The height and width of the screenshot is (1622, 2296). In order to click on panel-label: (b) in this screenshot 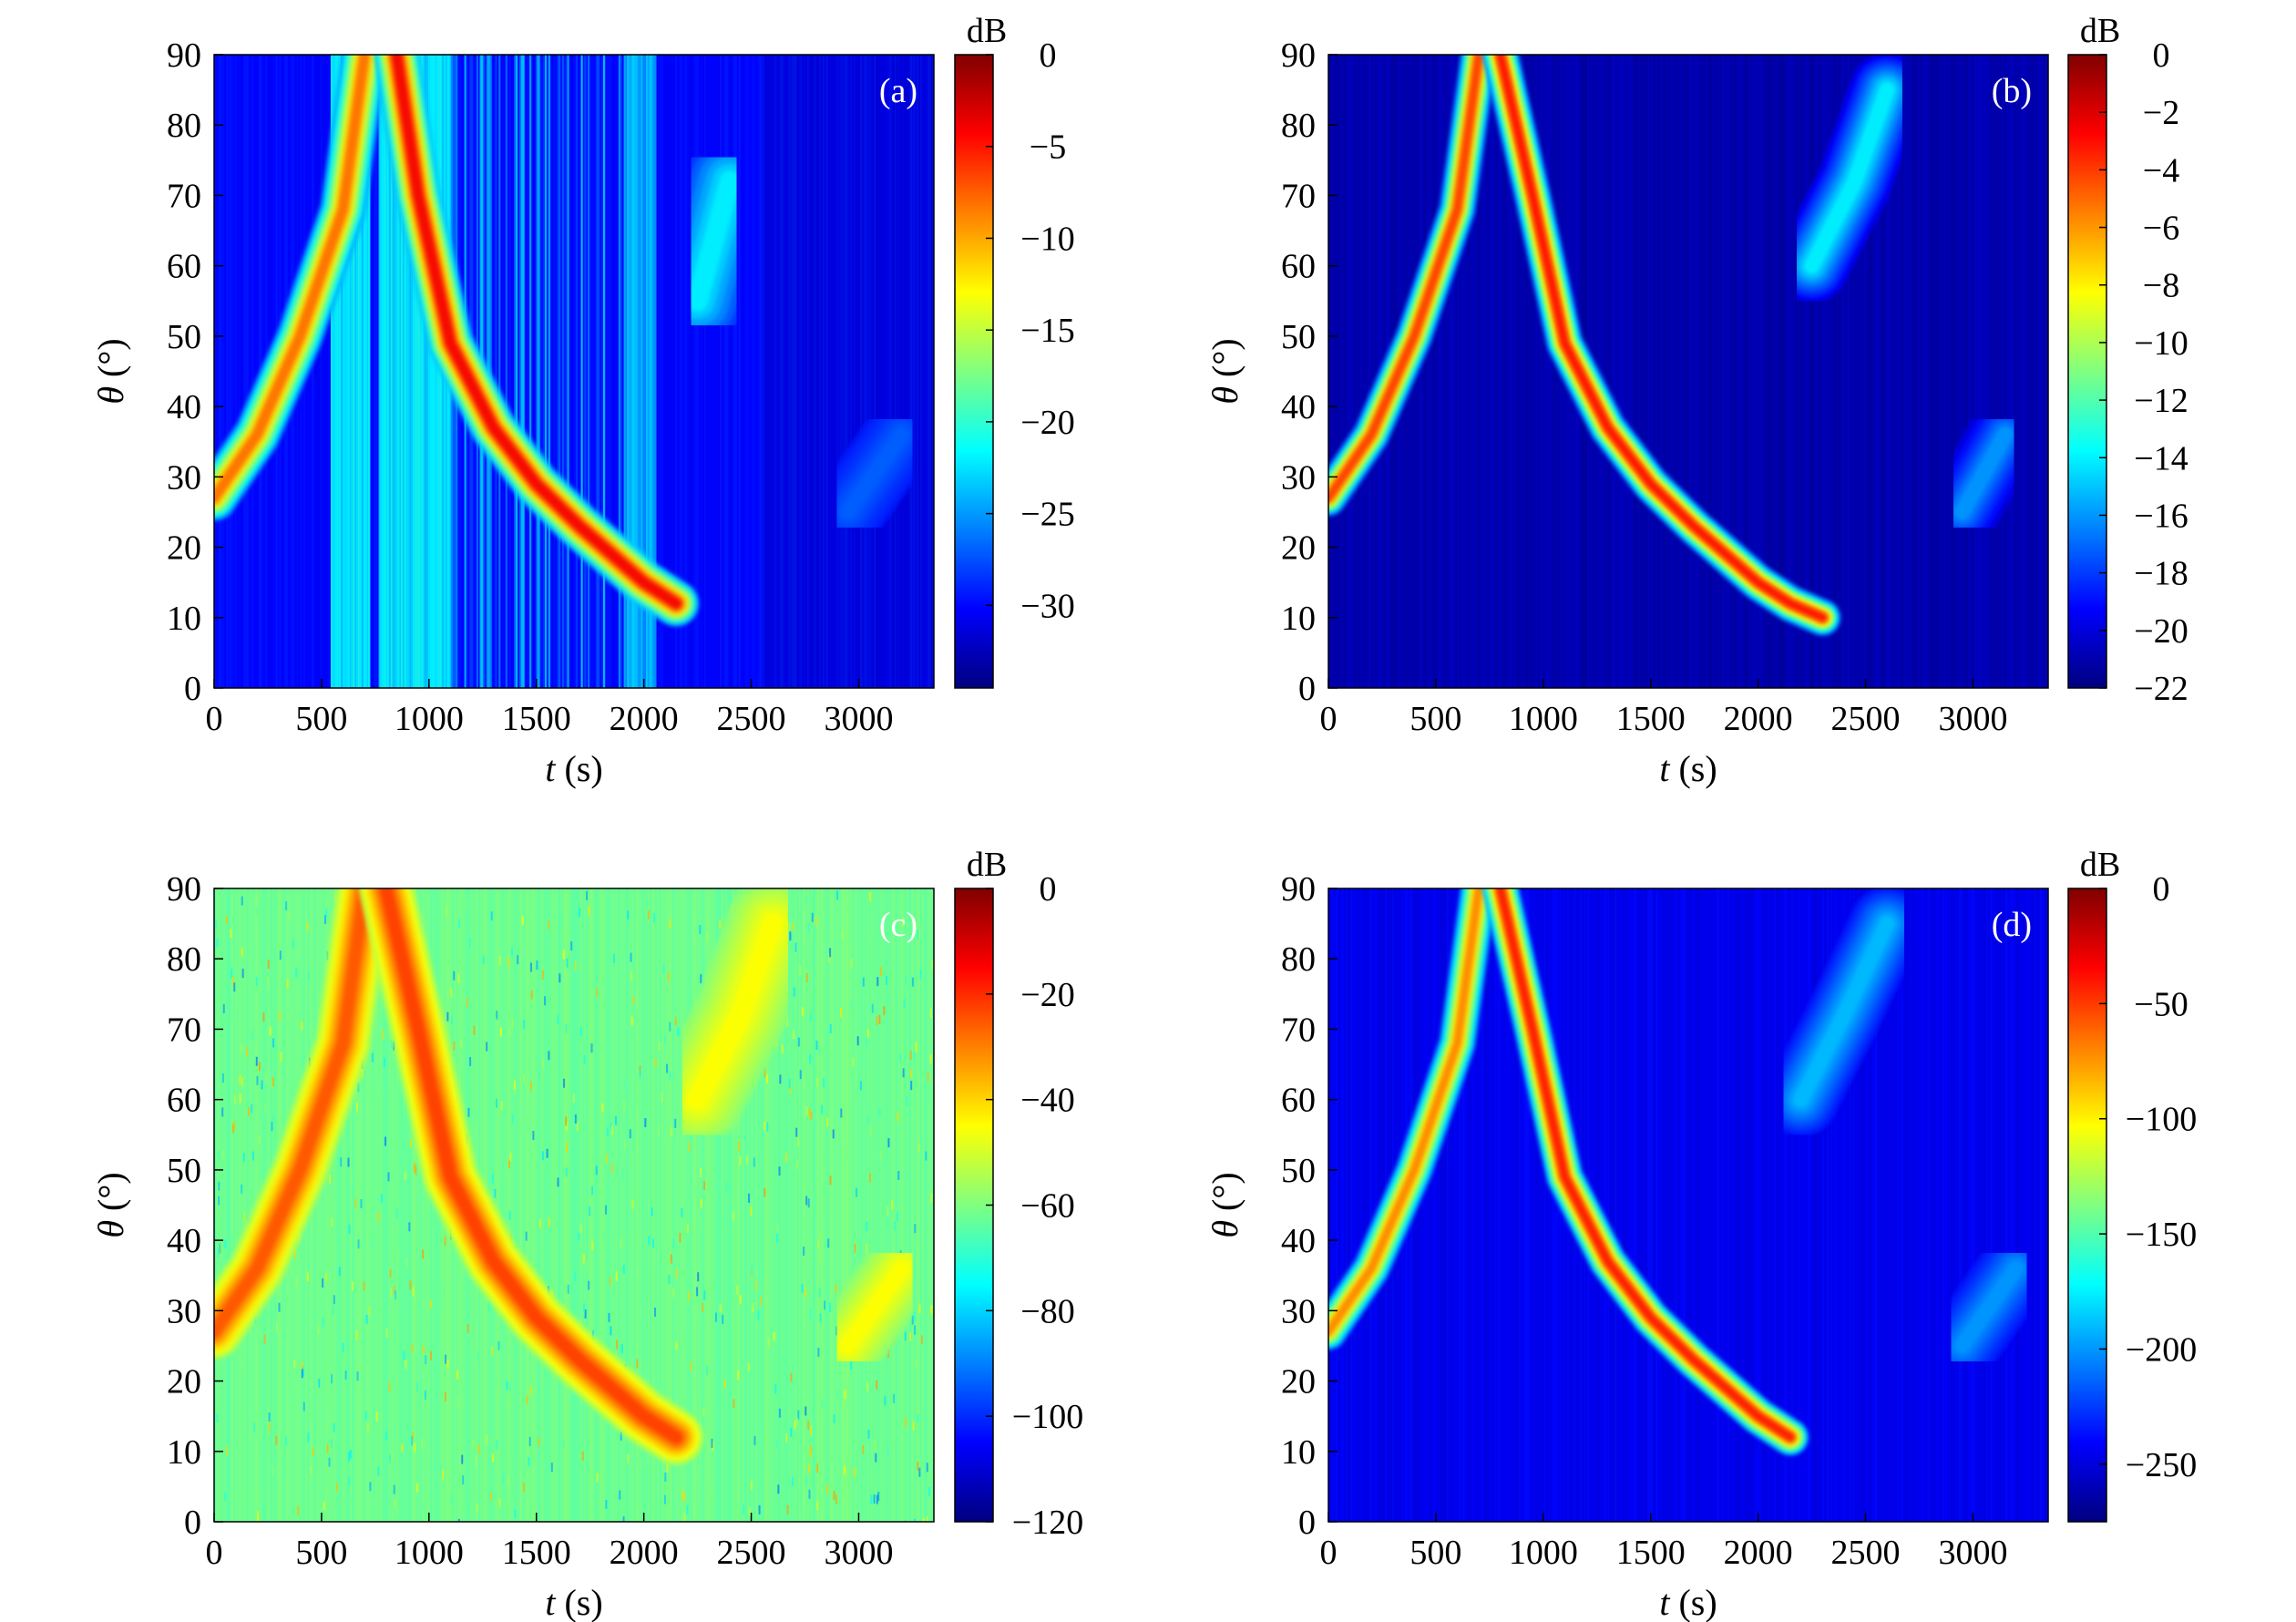, I will do `click(2012, 91)`.